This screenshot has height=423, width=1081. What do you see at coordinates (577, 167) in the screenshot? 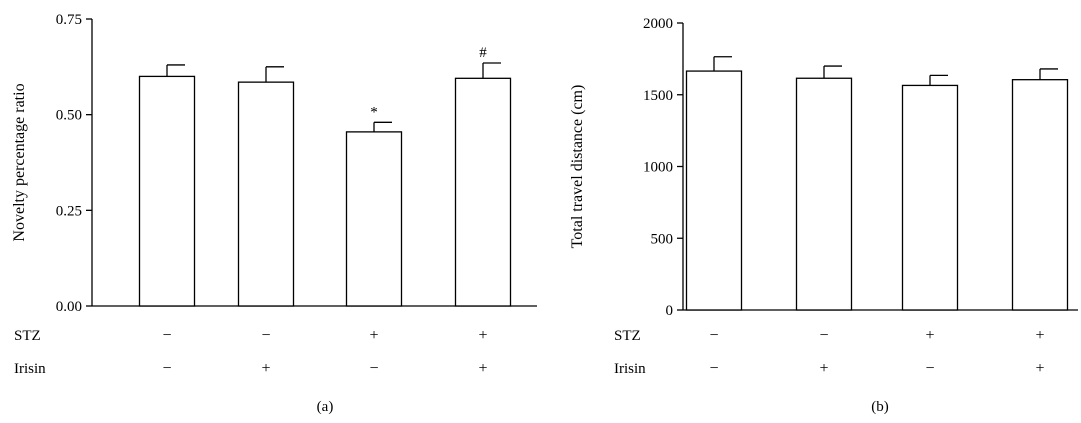
I see `y-axis-label: Total travel distance (cm)` at bounding box center [577, 167].